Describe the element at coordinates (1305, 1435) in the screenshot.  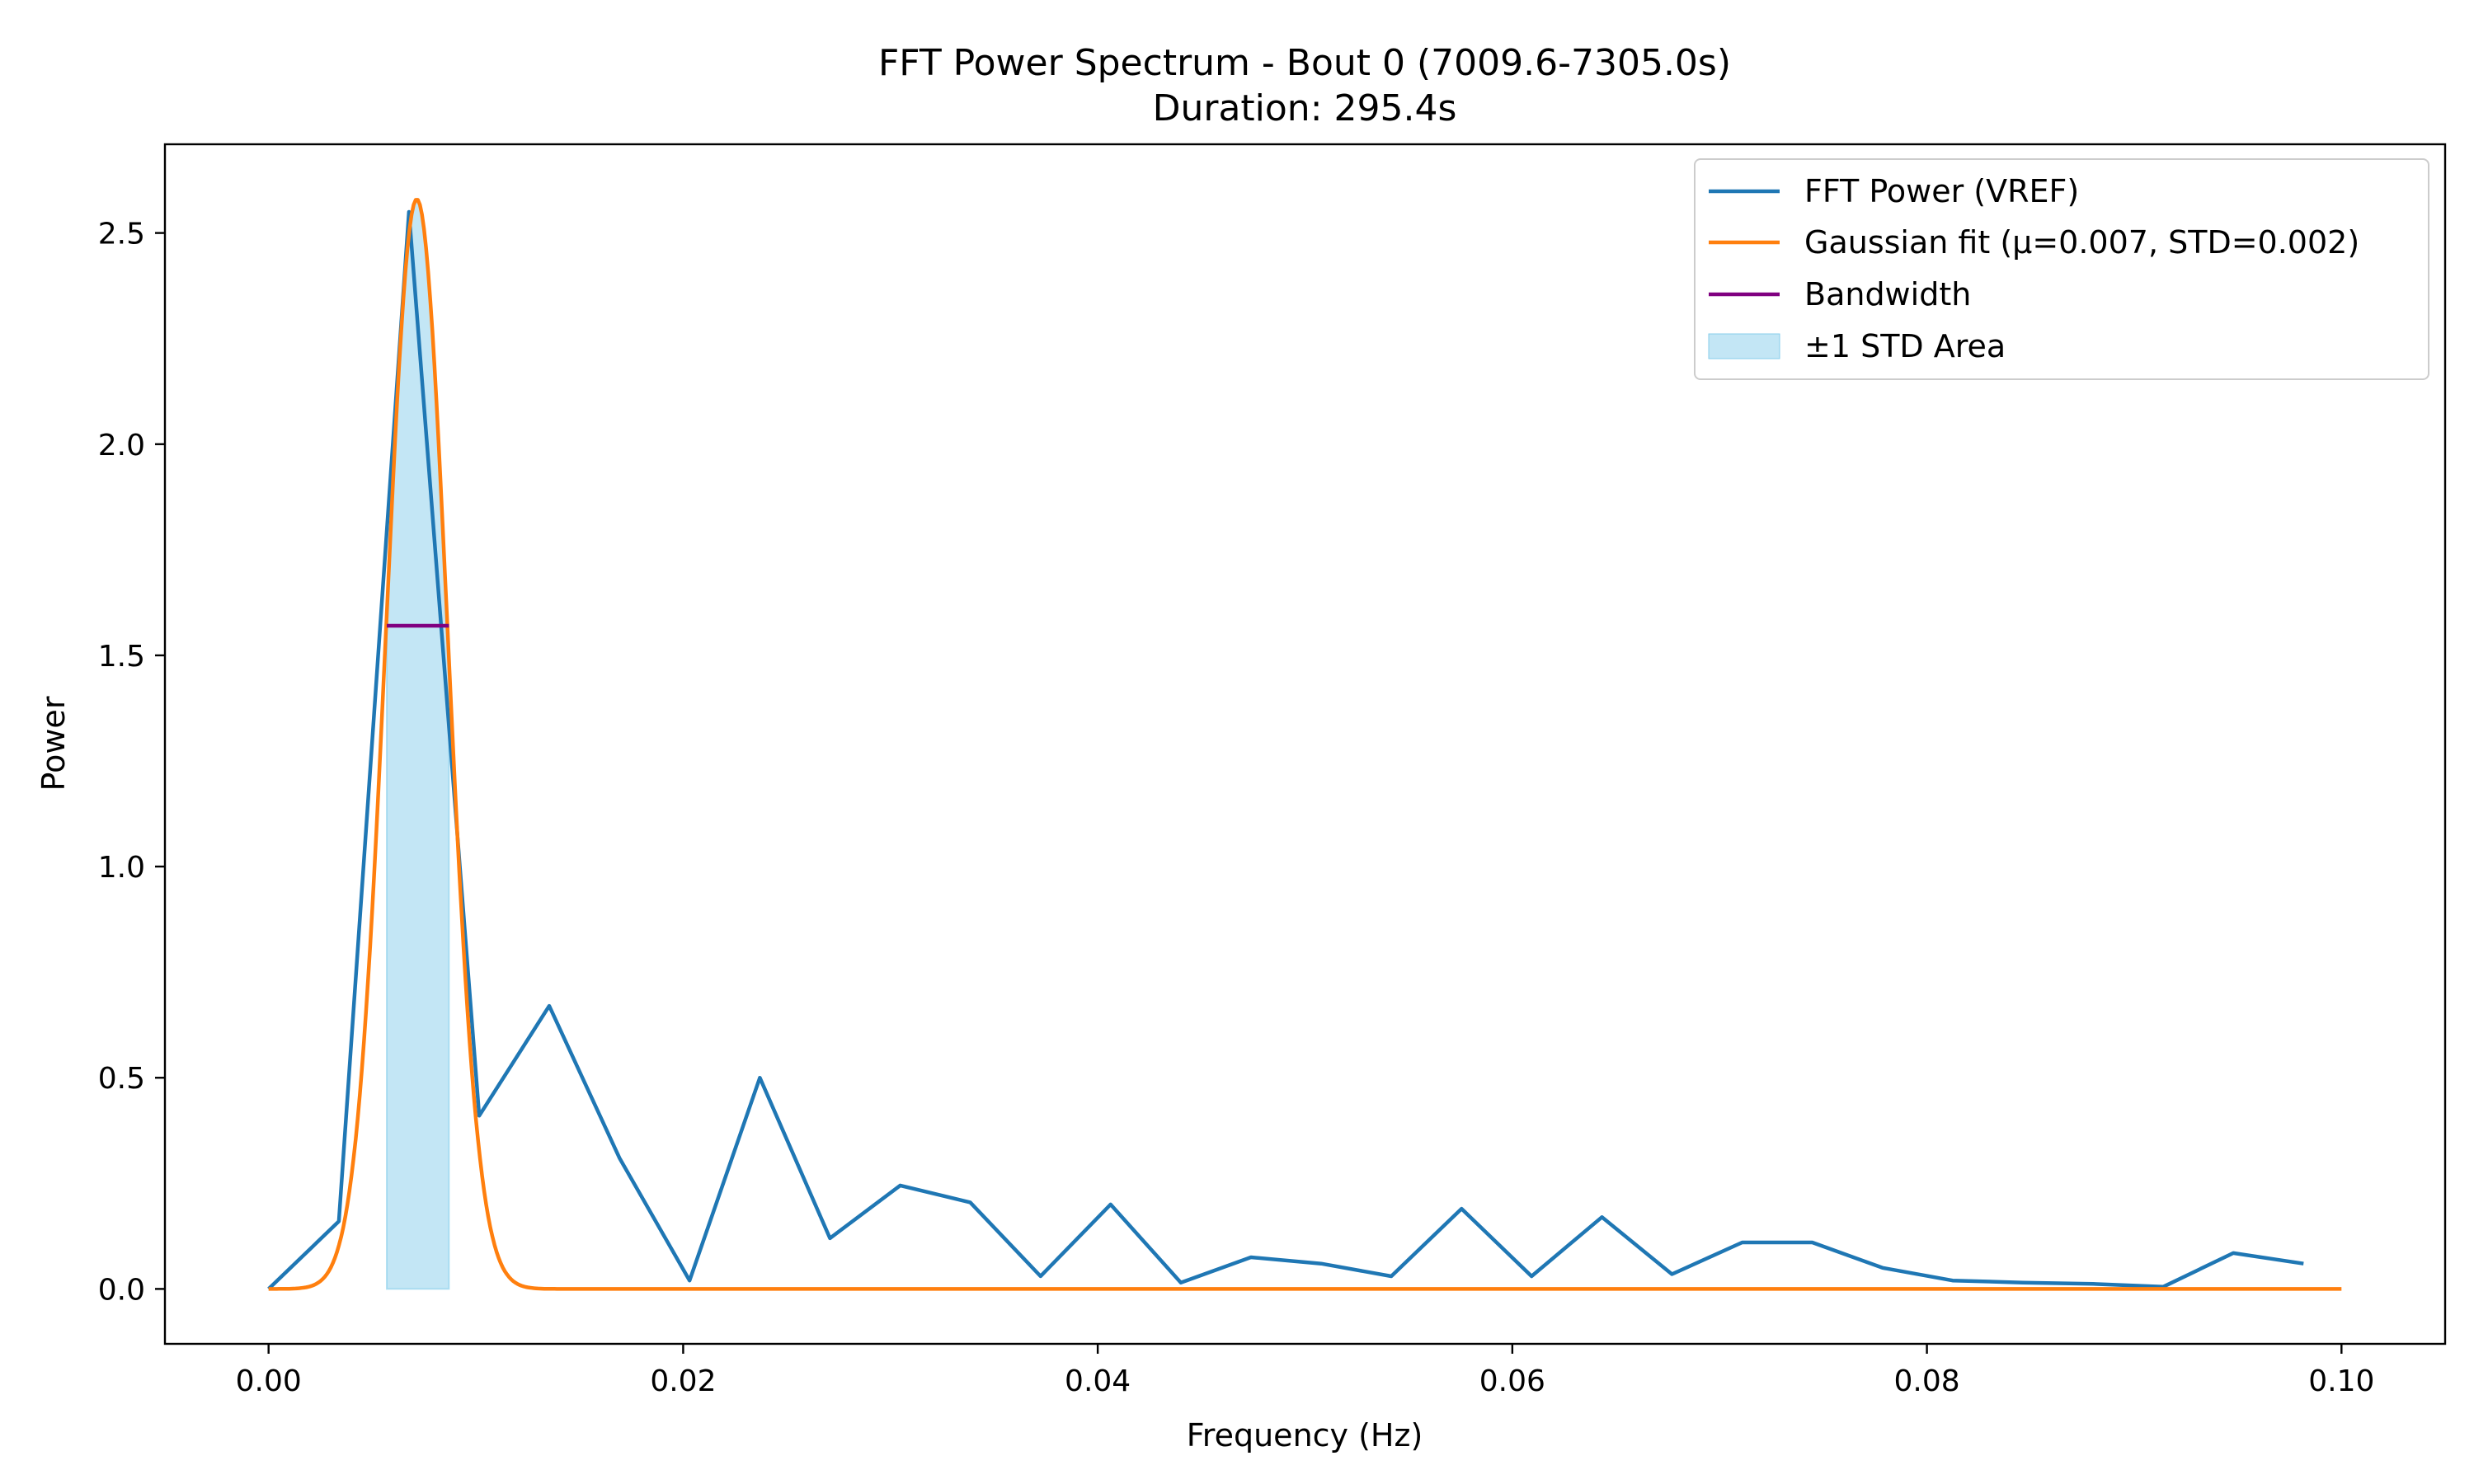
I see `x-axis-label: Frequency (Hz)` at that location.